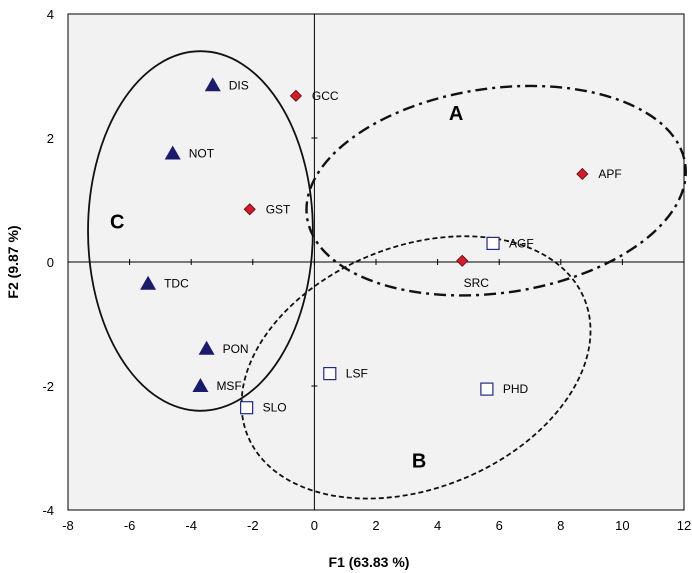 The image size is (692, 573). Describe the element at coordinates (487, 389) in the screenshot. I see `point-phd-square` at that location.